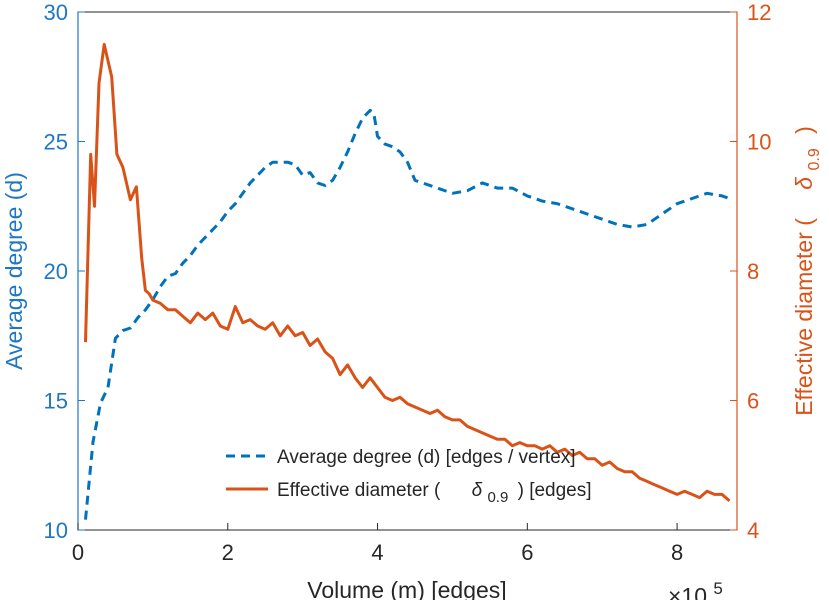  What do you see at coordinates (804, 130) in the screenshot?
I see `right-axis-title-suffix: )` at bounding box center [804, 130].